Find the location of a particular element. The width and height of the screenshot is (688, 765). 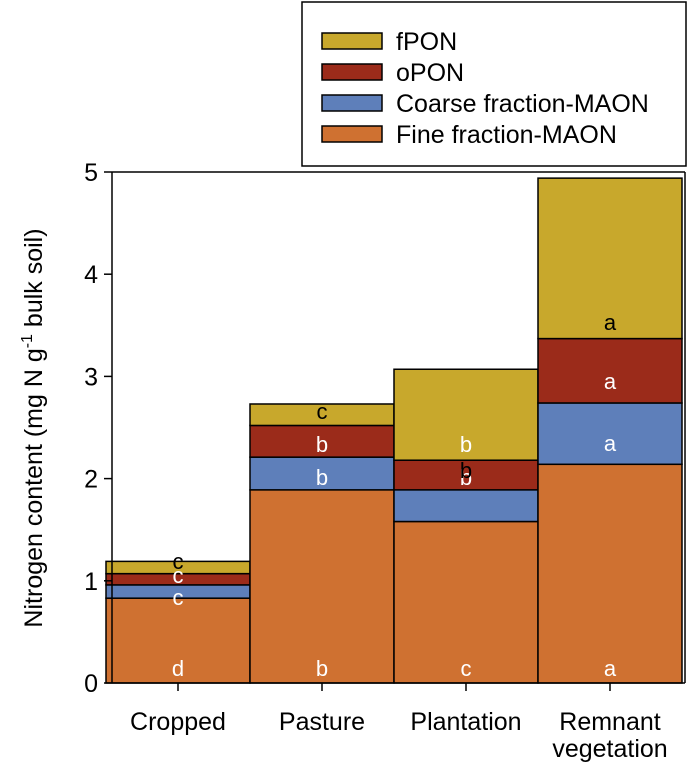

legend-label: fPON is located at coordinates (426, 42).